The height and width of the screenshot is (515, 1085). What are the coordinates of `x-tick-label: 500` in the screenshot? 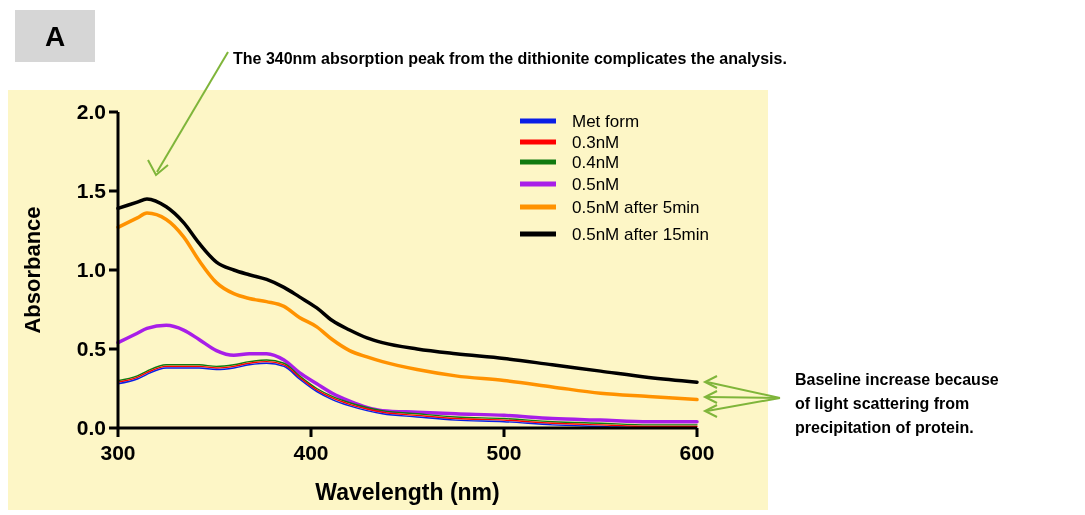 It's located at (504, 452).